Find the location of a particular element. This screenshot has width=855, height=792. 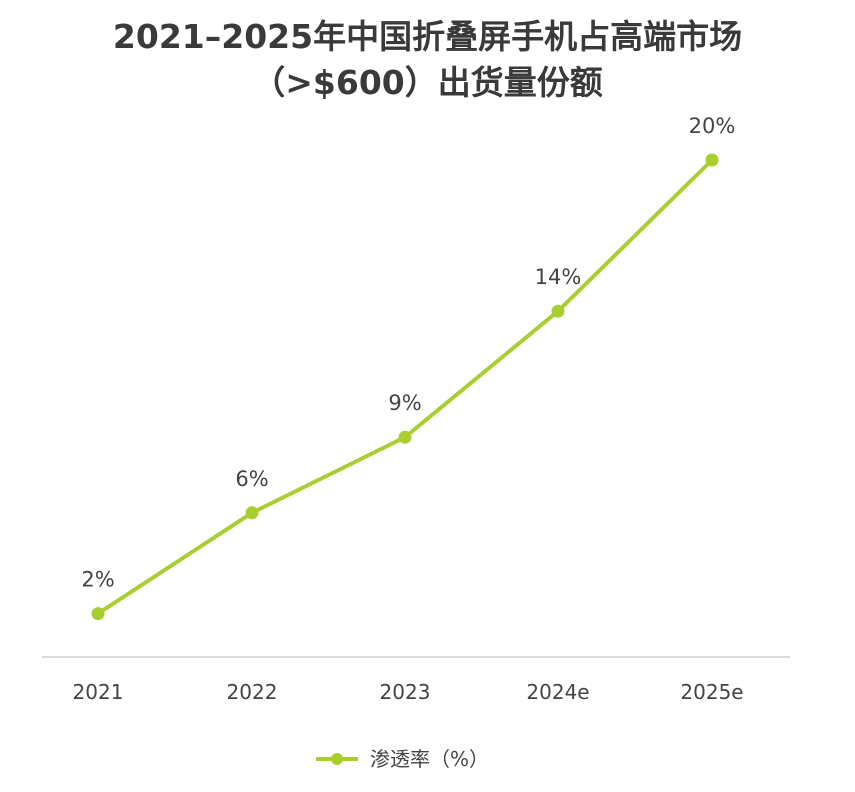

x-tick-label-2023: 2023 is located at coordinates (405, 692).